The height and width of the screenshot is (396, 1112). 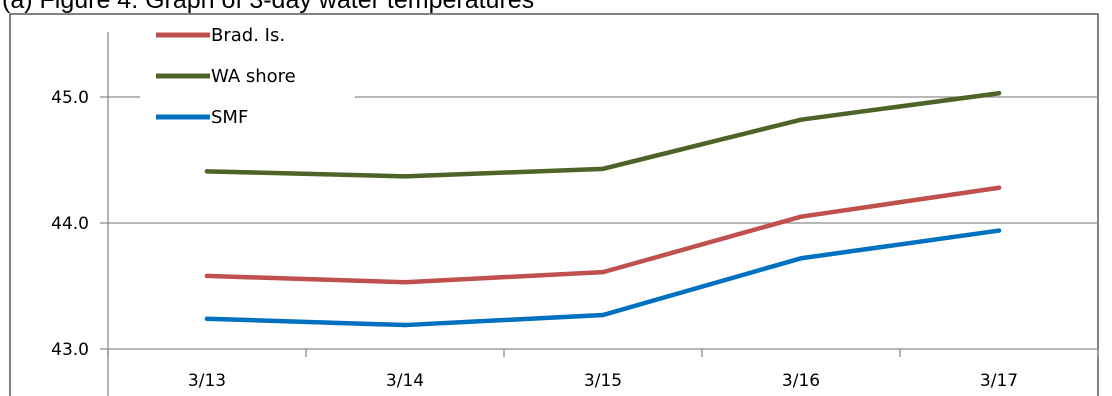 I want to click on y-tick-label: 43.0, so click(x=70, y=350).